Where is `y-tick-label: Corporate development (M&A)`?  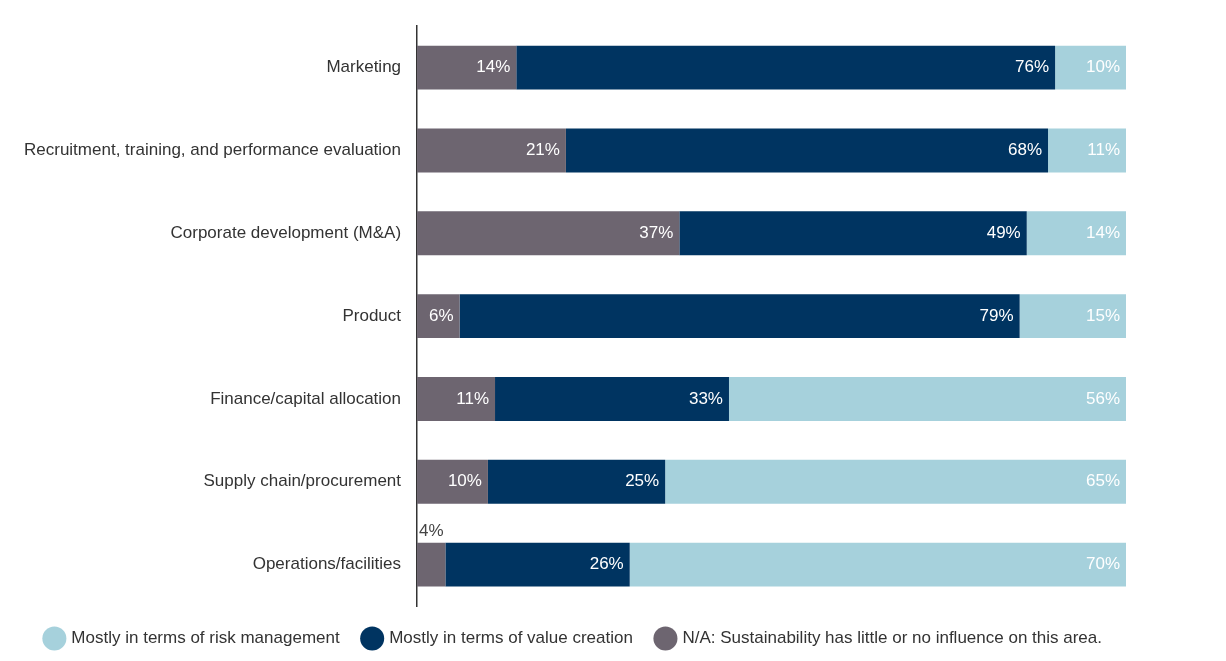 y-tick-label: Corporate development (M&A) is located at coordinates (286, 232).